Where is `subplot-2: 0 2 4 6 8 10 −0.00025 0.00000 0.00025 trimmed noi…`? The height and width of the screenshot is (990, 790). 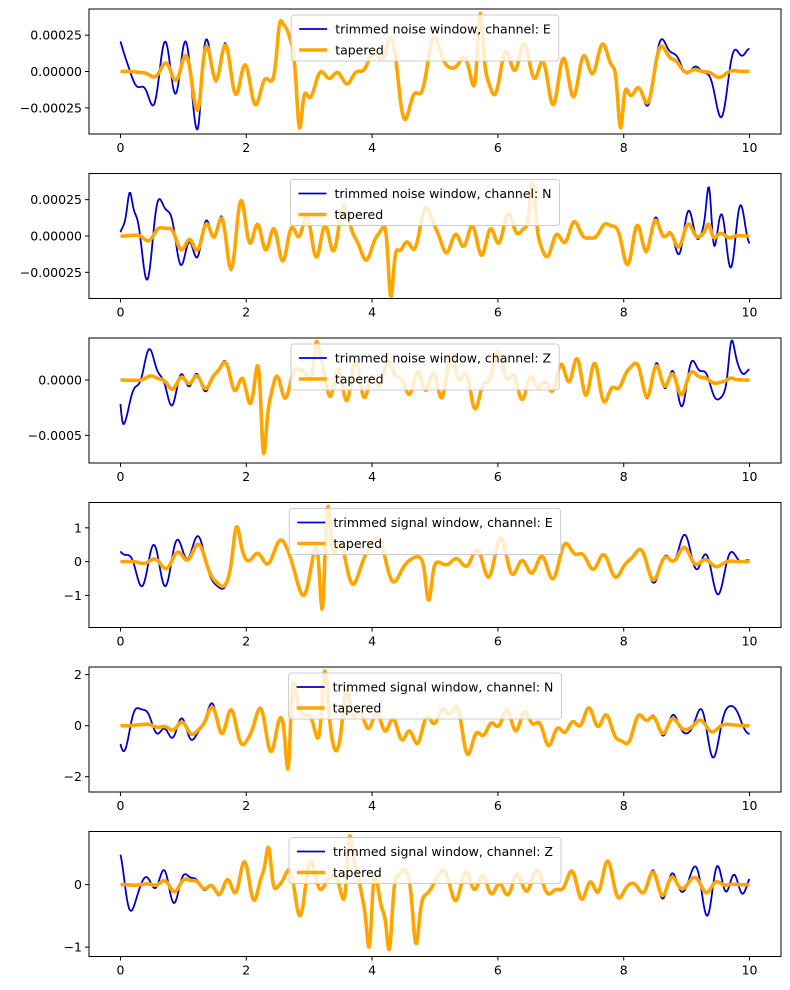
subplot-2: 0 2 4 6 8 10 −0.00025 0.00000 0.00025 trimmed noi… is located at coordinates (401, 246).